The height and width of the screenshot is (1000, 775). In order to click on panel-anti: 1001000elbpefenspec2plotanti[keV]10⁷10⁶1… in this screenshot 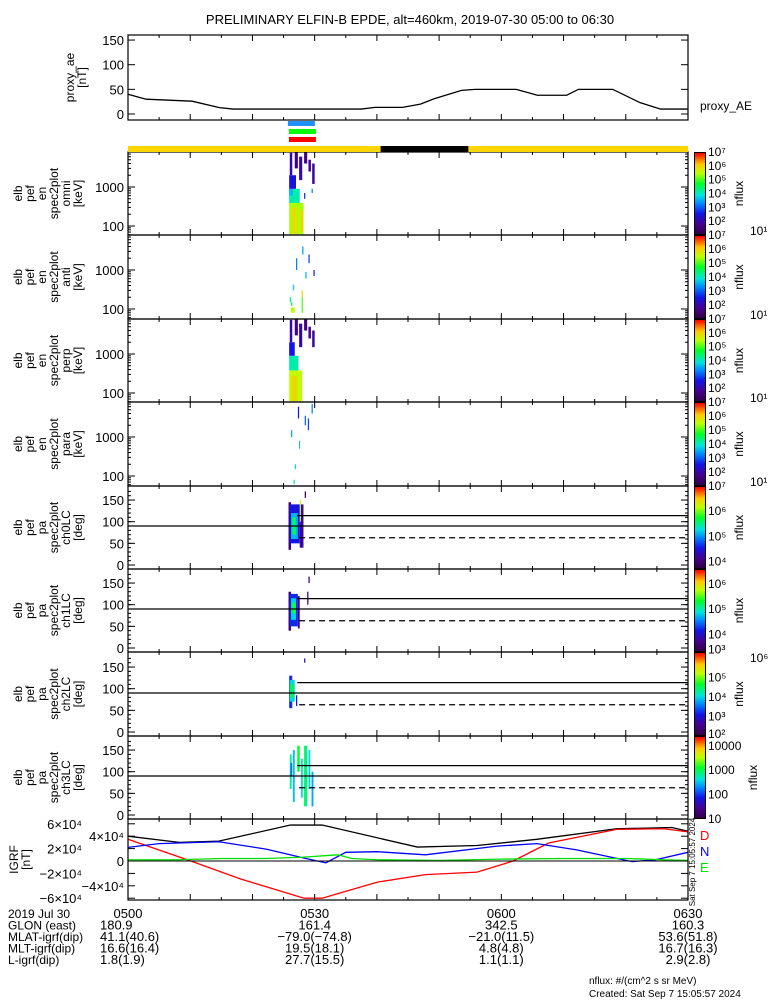, I will do `click(389, 275)`.